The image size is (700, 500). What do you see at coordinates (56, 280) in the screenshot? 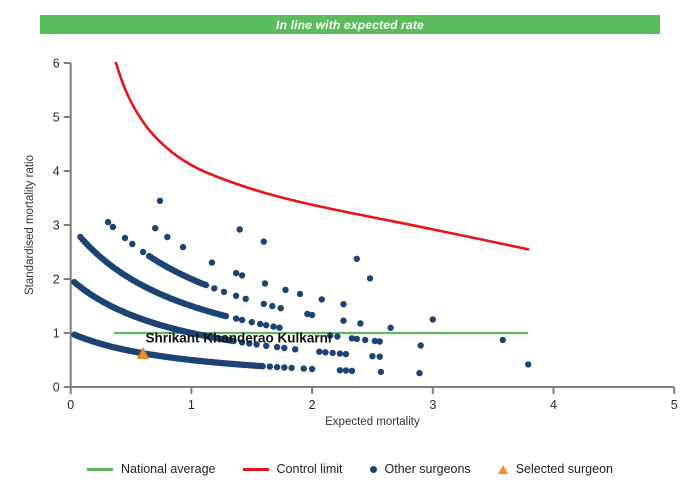
I see `y-tick-label: 2` at bounding box center [56, 280].